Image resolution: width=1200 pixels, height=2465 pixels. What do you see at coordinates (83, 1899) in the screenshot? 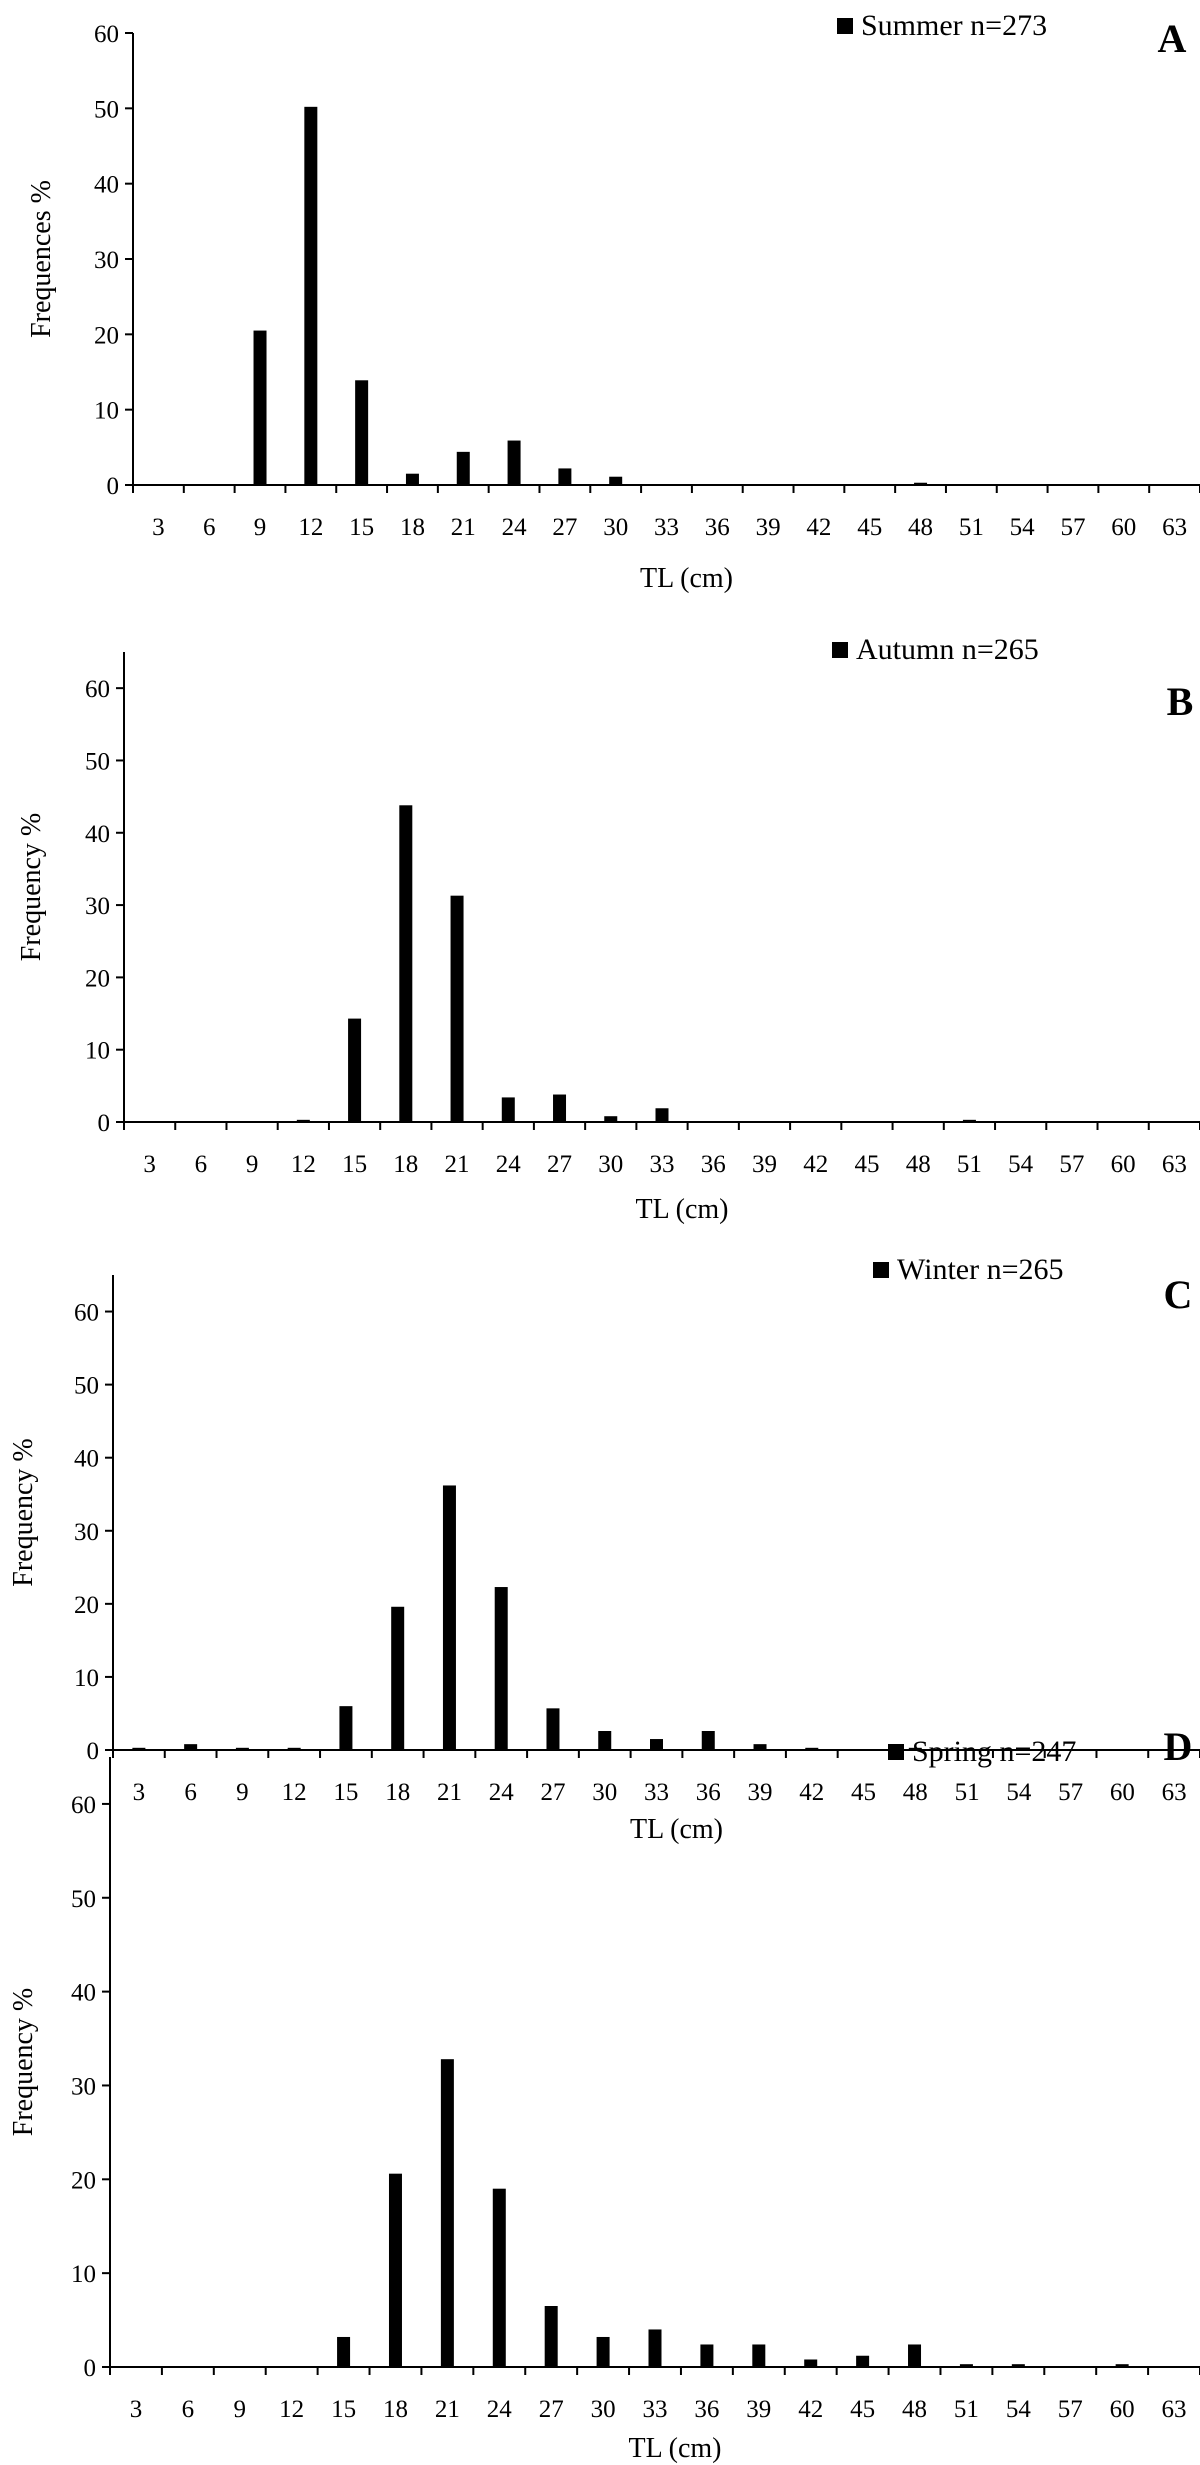
I see `y-tick-label: 50` at bounding box center [83, 1899].